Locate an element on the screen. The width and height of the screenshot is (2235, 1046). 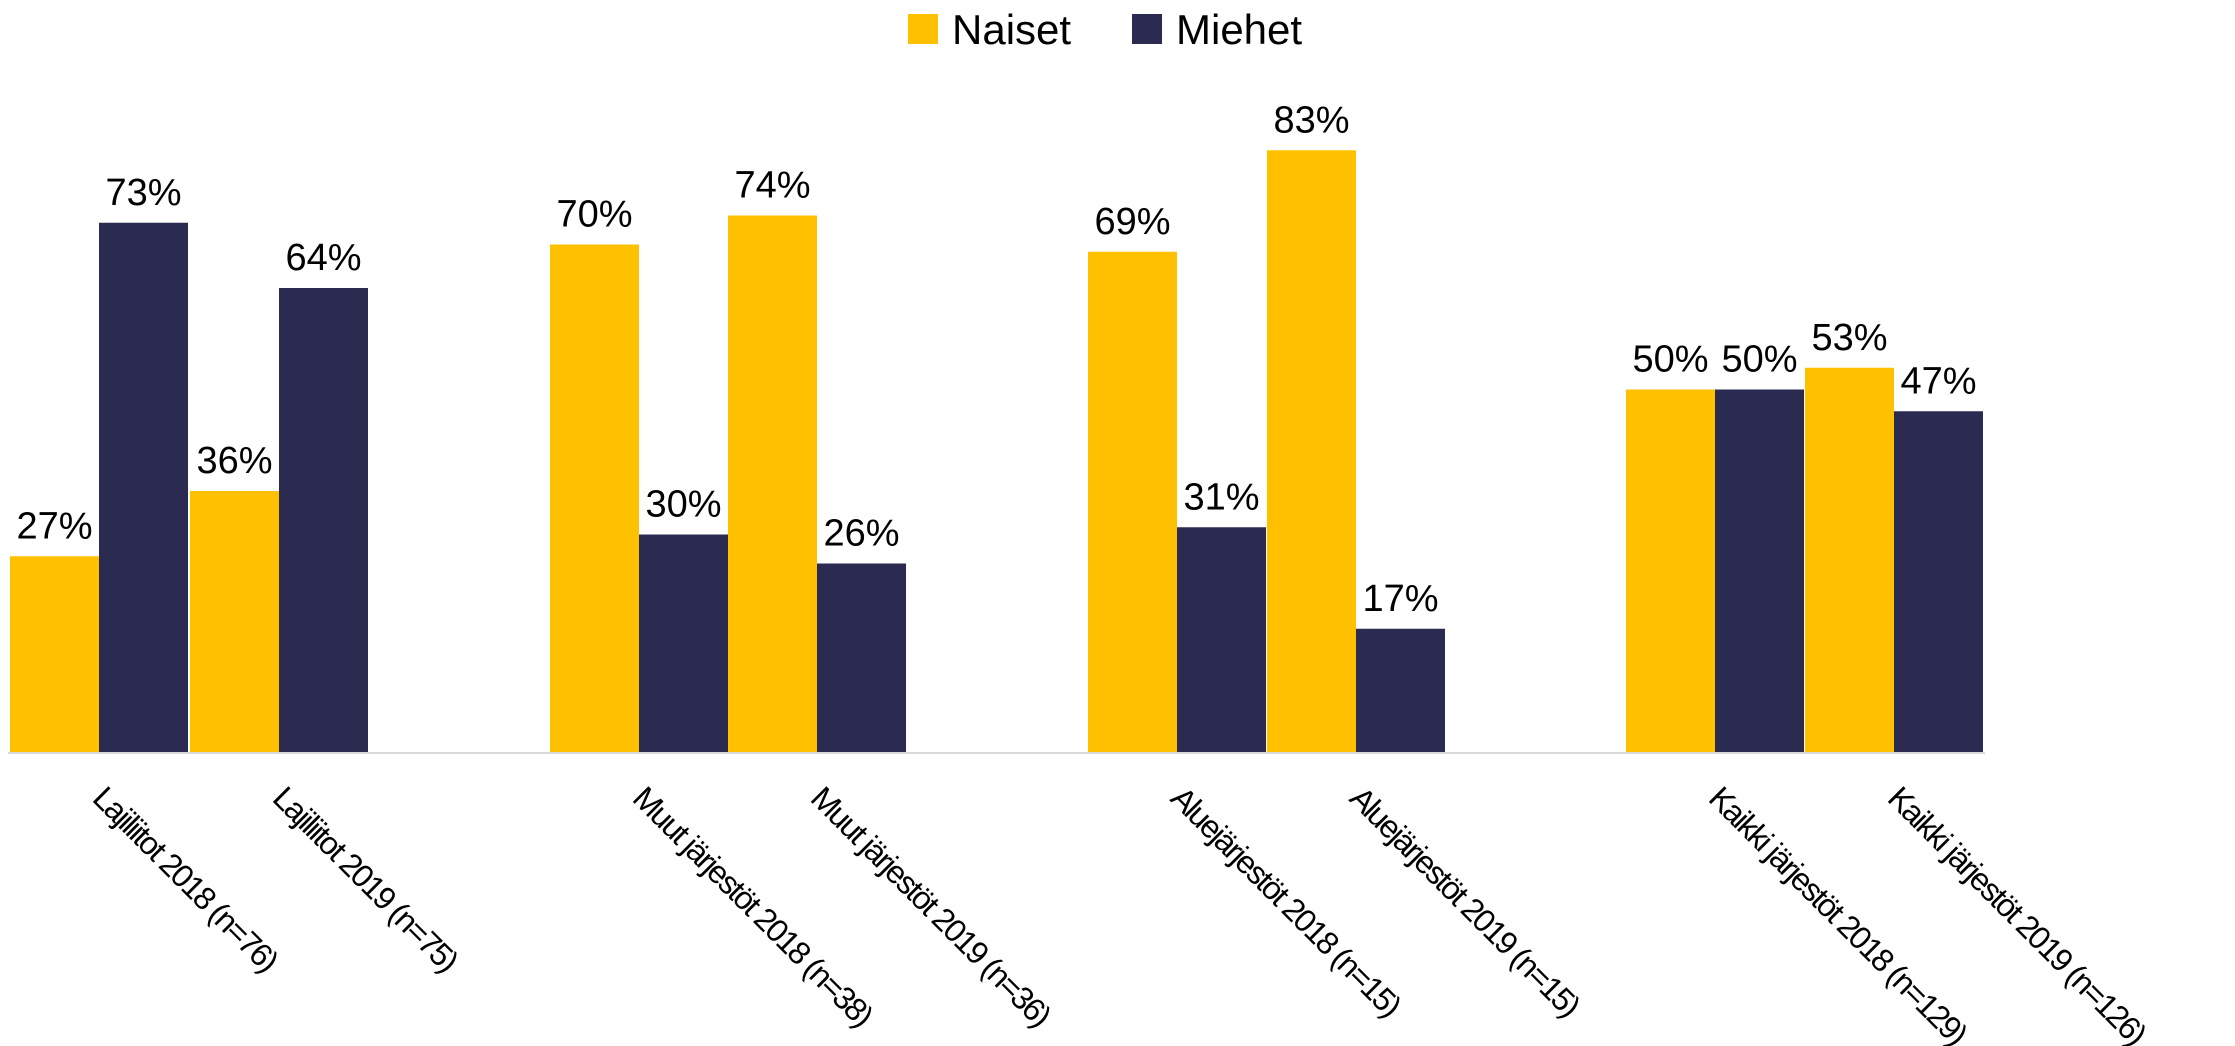
data-label-miehet-6: 17% is located at coordinates (1400, 599).